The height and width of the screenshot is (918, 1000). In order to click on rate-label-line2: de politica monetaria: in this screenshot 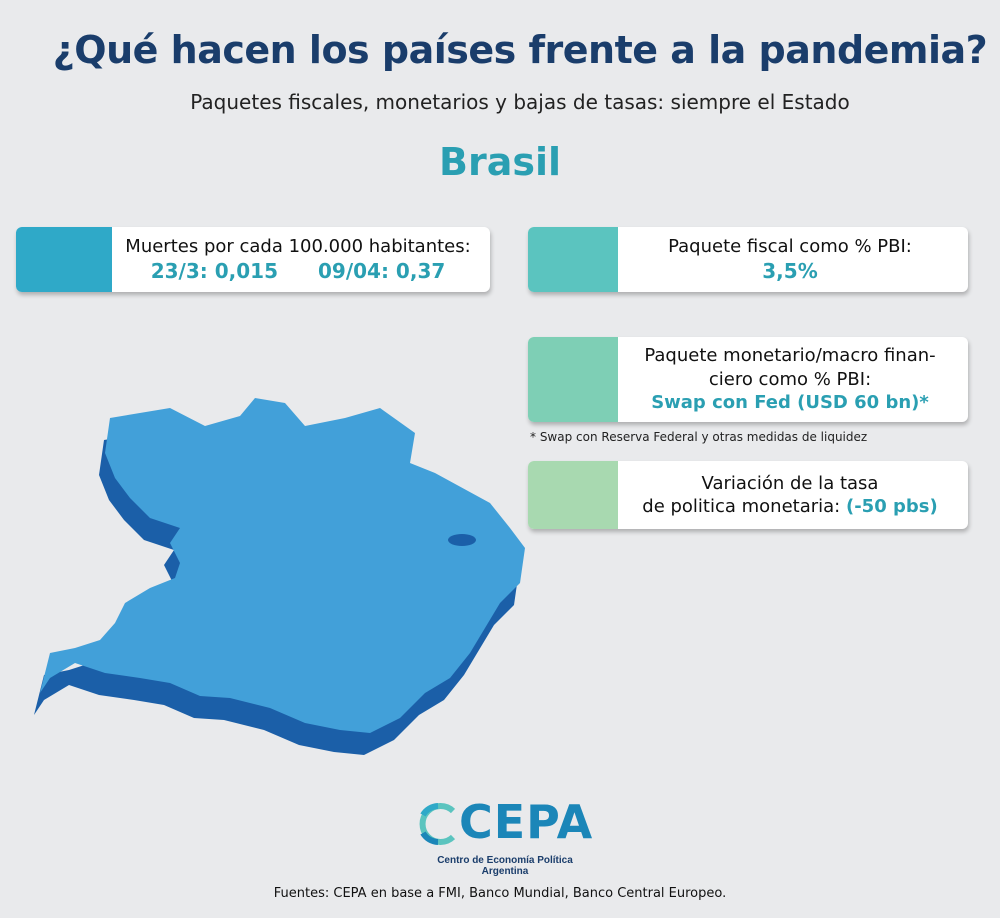, I will do `click(741, 506)`.